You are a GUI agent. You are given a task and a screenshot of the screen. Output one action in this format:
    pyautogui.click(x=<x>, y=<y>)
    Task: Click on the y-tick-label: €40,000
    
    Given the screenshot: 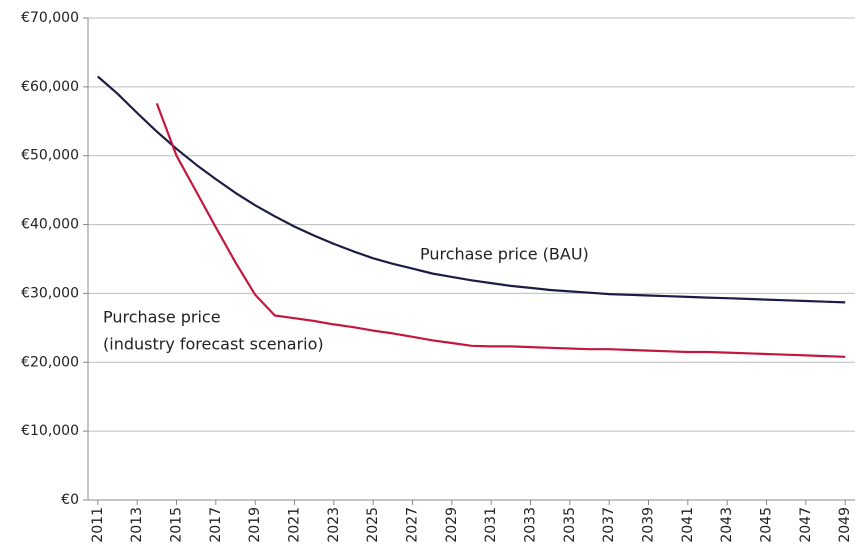 What is the action you would take?
    pyautogui.click(x=50, y=225)
    